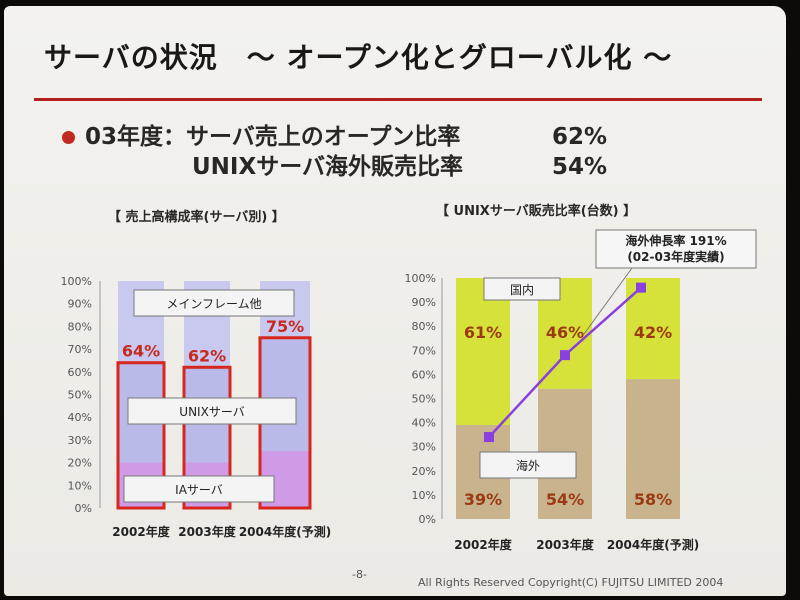 The height and width of the screenshot is (600, 800). What do you see at coordinates (141, 351) in the screenshot?
I see `open-ratio-label: 64%` at bounding box center [141, 351].